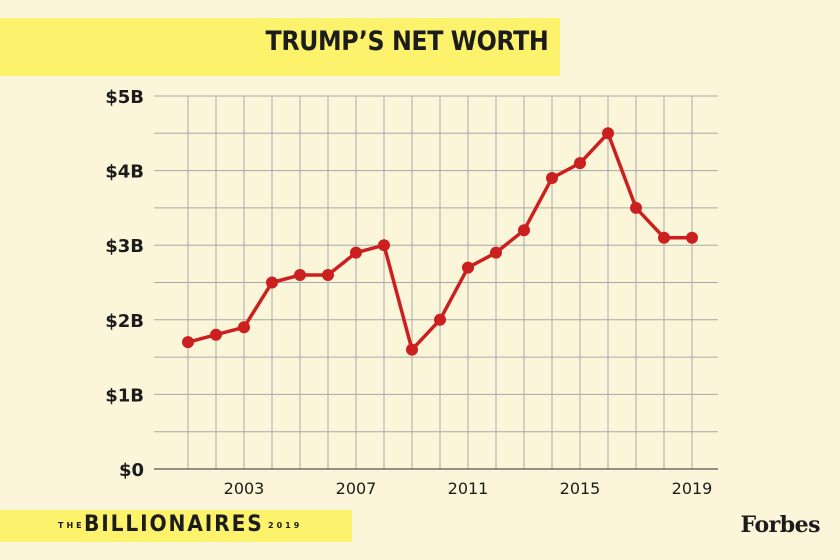 The width and height of the screenshot is (840, 560). What do you see at coordinates (356, 488) in the screenshot?
I see `x-tick-label: 2007` at bounding box center [356, 488].